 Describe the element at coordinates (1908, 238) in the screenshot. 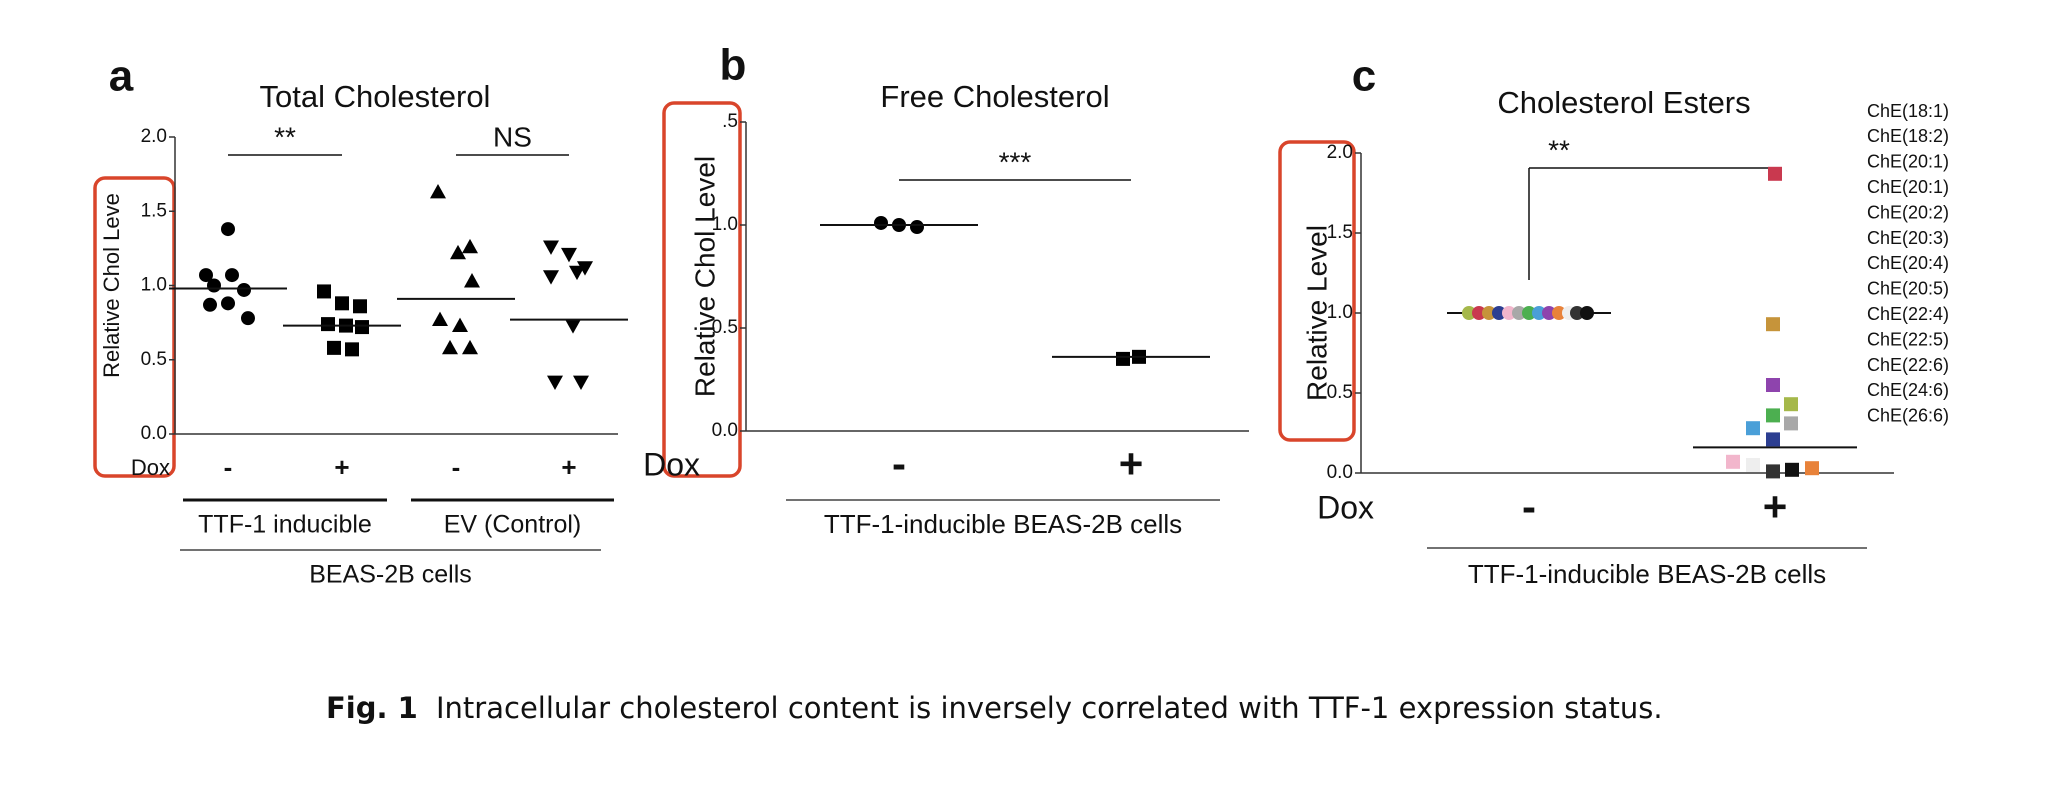

I see `legend-entry: ChE(20:3)` at that location.